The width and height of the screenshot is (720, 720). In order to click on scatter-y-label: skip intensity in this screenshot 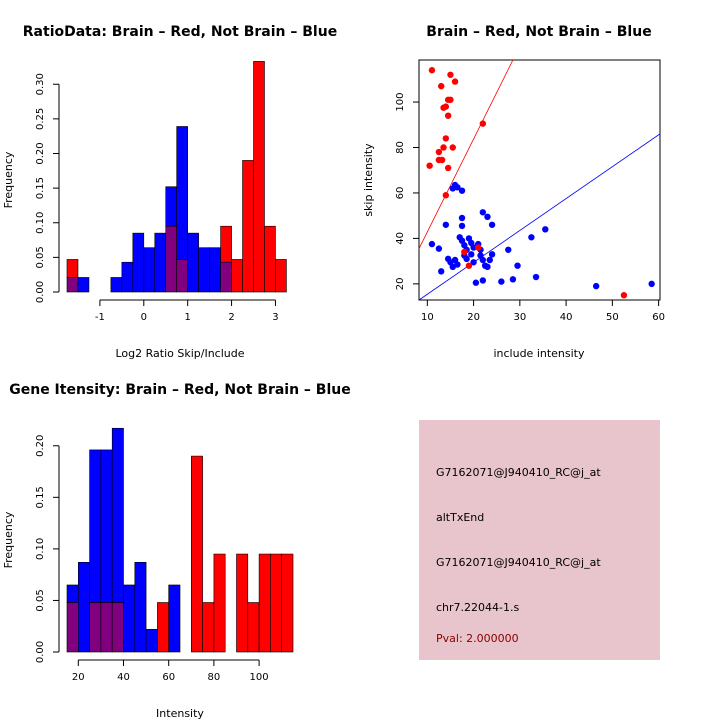, I will do `click(368, 180)`.